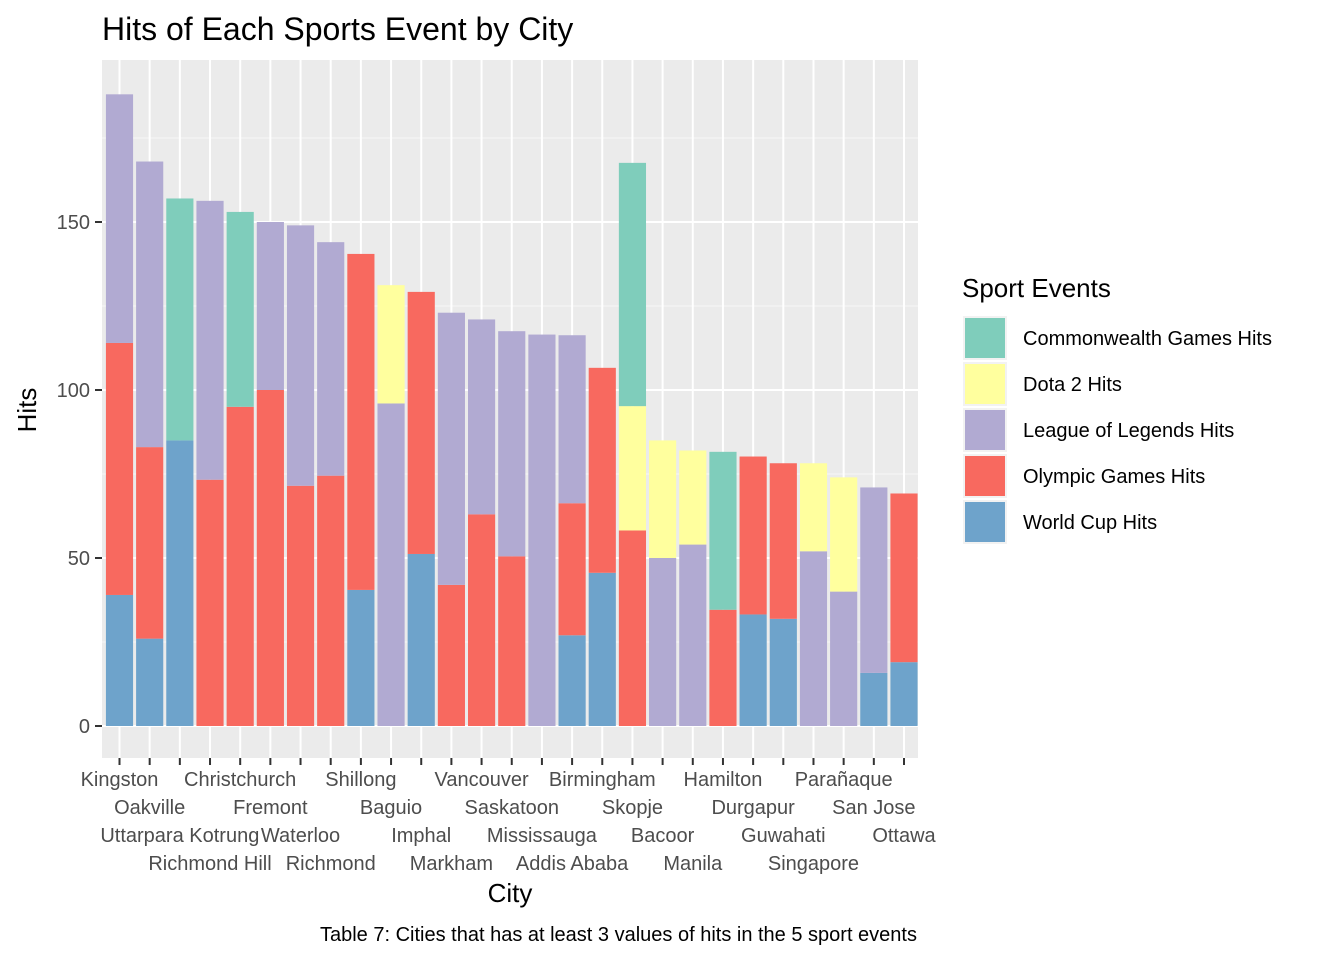 The height and width of the screenshot is (960, 1344). I want to click on chart-title: Hits of Each Sports Event by City, so click(337, 29).